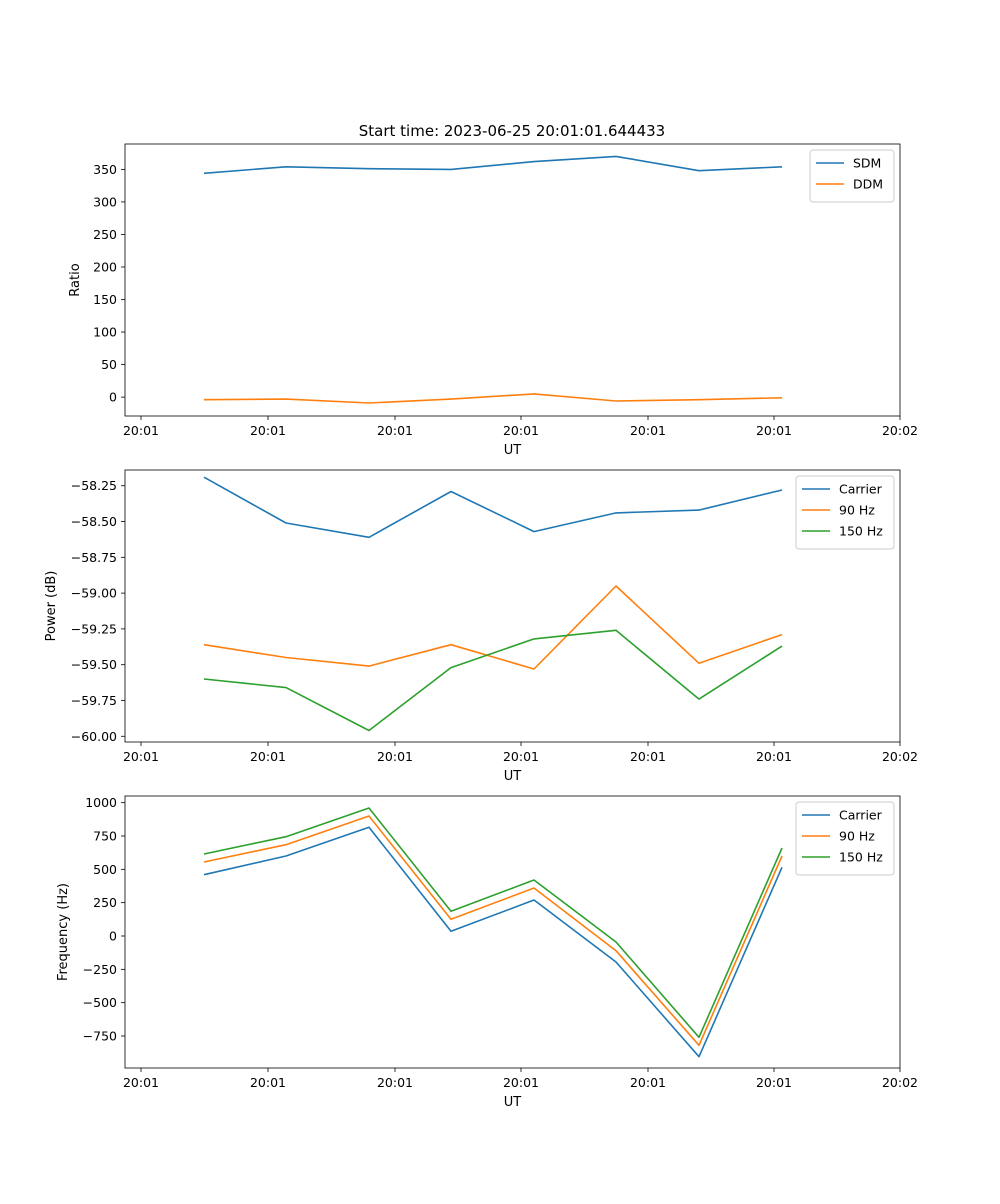  Describe the element at coordinates (867, 163) in the screenshot. I see `legend-label: SDM` at that location.